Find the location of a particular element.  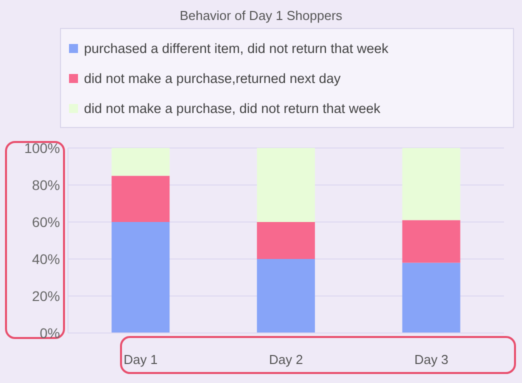

y-tick-label: 80% is located at coordinates (46, 184).